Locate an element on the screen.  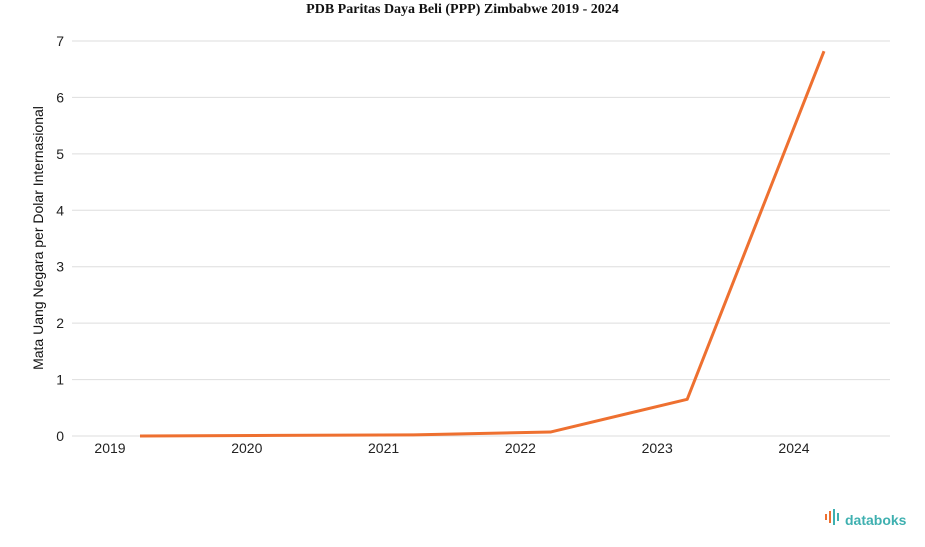
x-tick-label: 2020 is located at coordinates (246, 448).